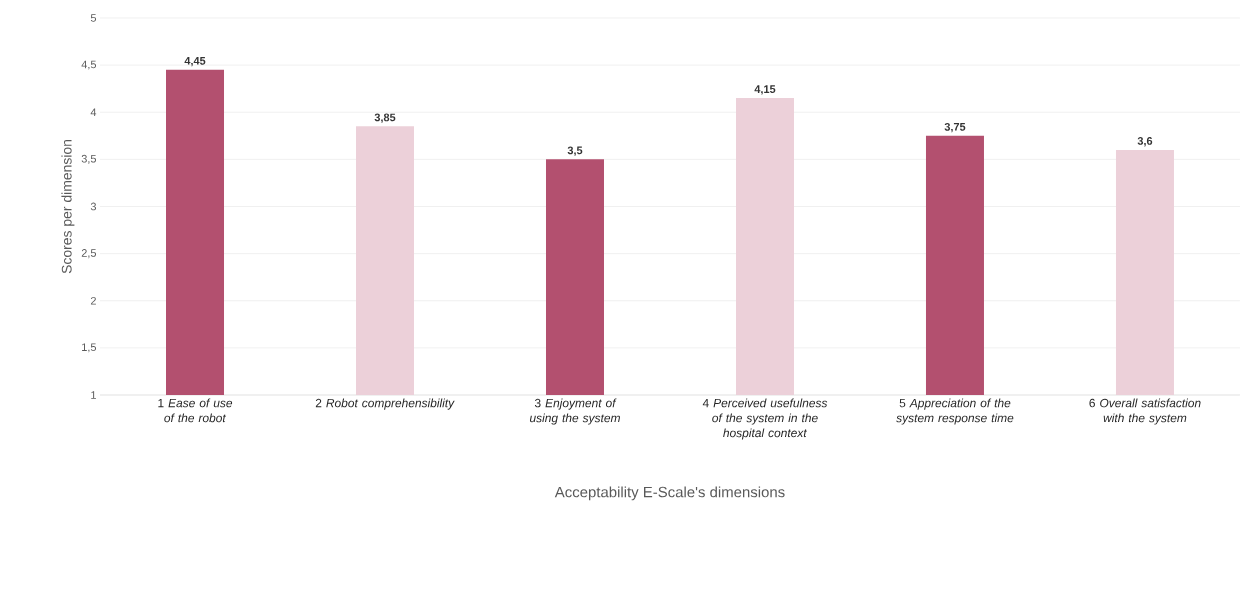 Image resolution: width=1257 pixels, height=590 pixels. What do you see at coordinates (89, 159) in the screenshot?
I see `y-tick-label: 3,5` at bounding box center [89, 159].